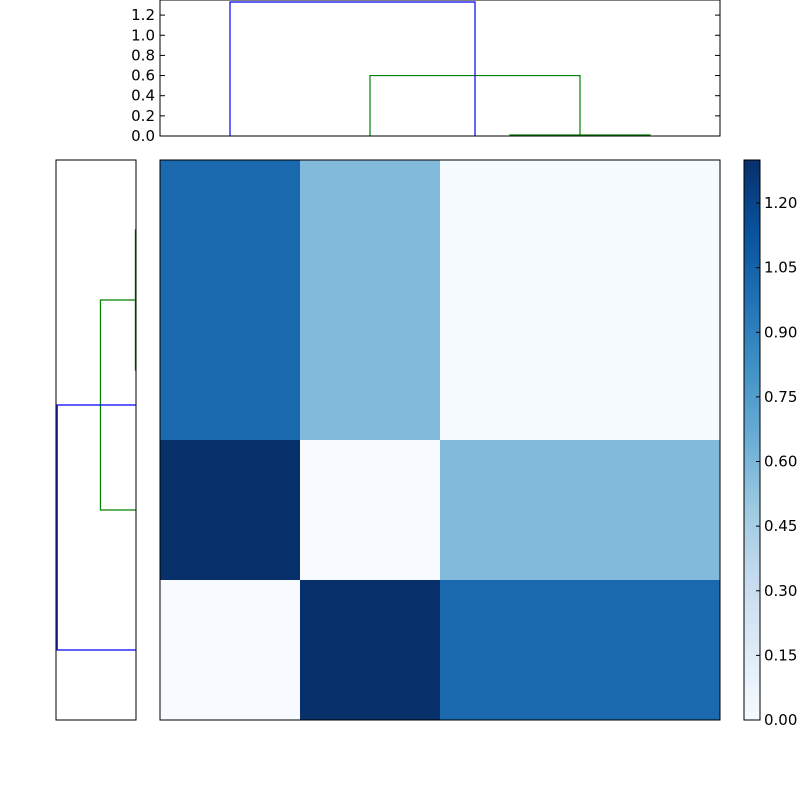  Describe the element at coordinates (780, 397) in the screenshot. I see `colorbar-tick-label: 0.75` at that location.